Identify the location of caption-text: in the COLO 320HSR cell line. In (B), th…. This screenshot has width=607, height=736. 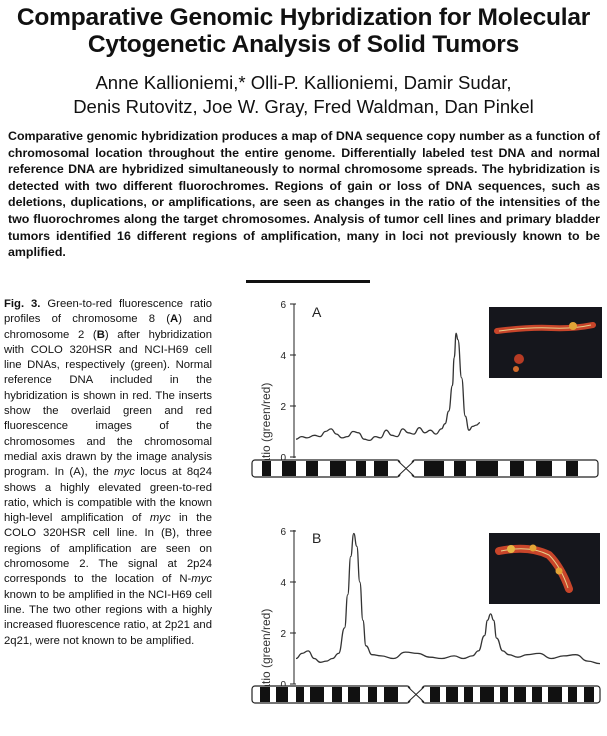
(108, 549).